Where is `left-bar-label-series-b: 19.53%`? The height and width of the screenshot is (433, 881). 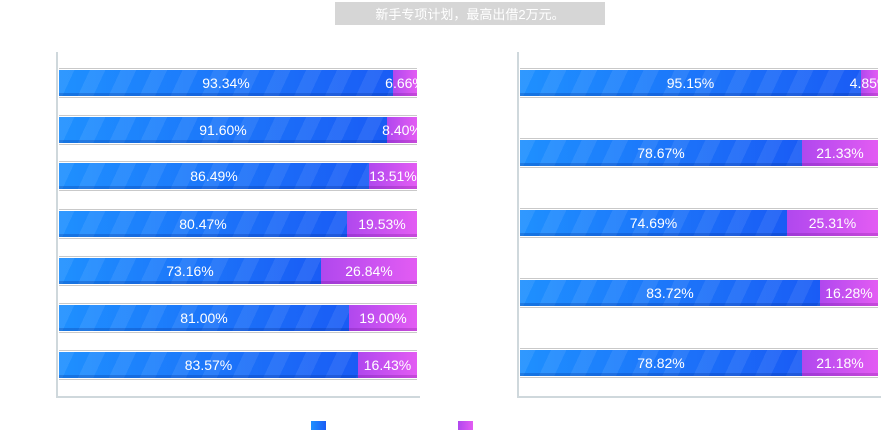
left-bar-label-series-b: 19.53% is located at coordinates (382, 224).